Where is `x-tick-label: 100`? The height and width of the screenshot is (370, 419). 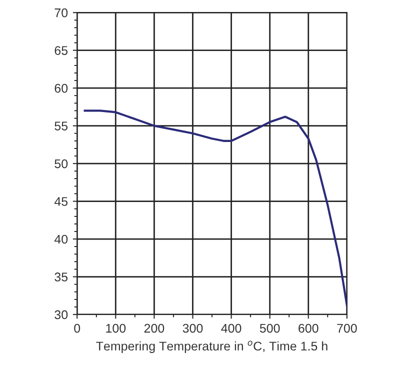
x-tick-label: 100 is located at coordinates (116, 328).